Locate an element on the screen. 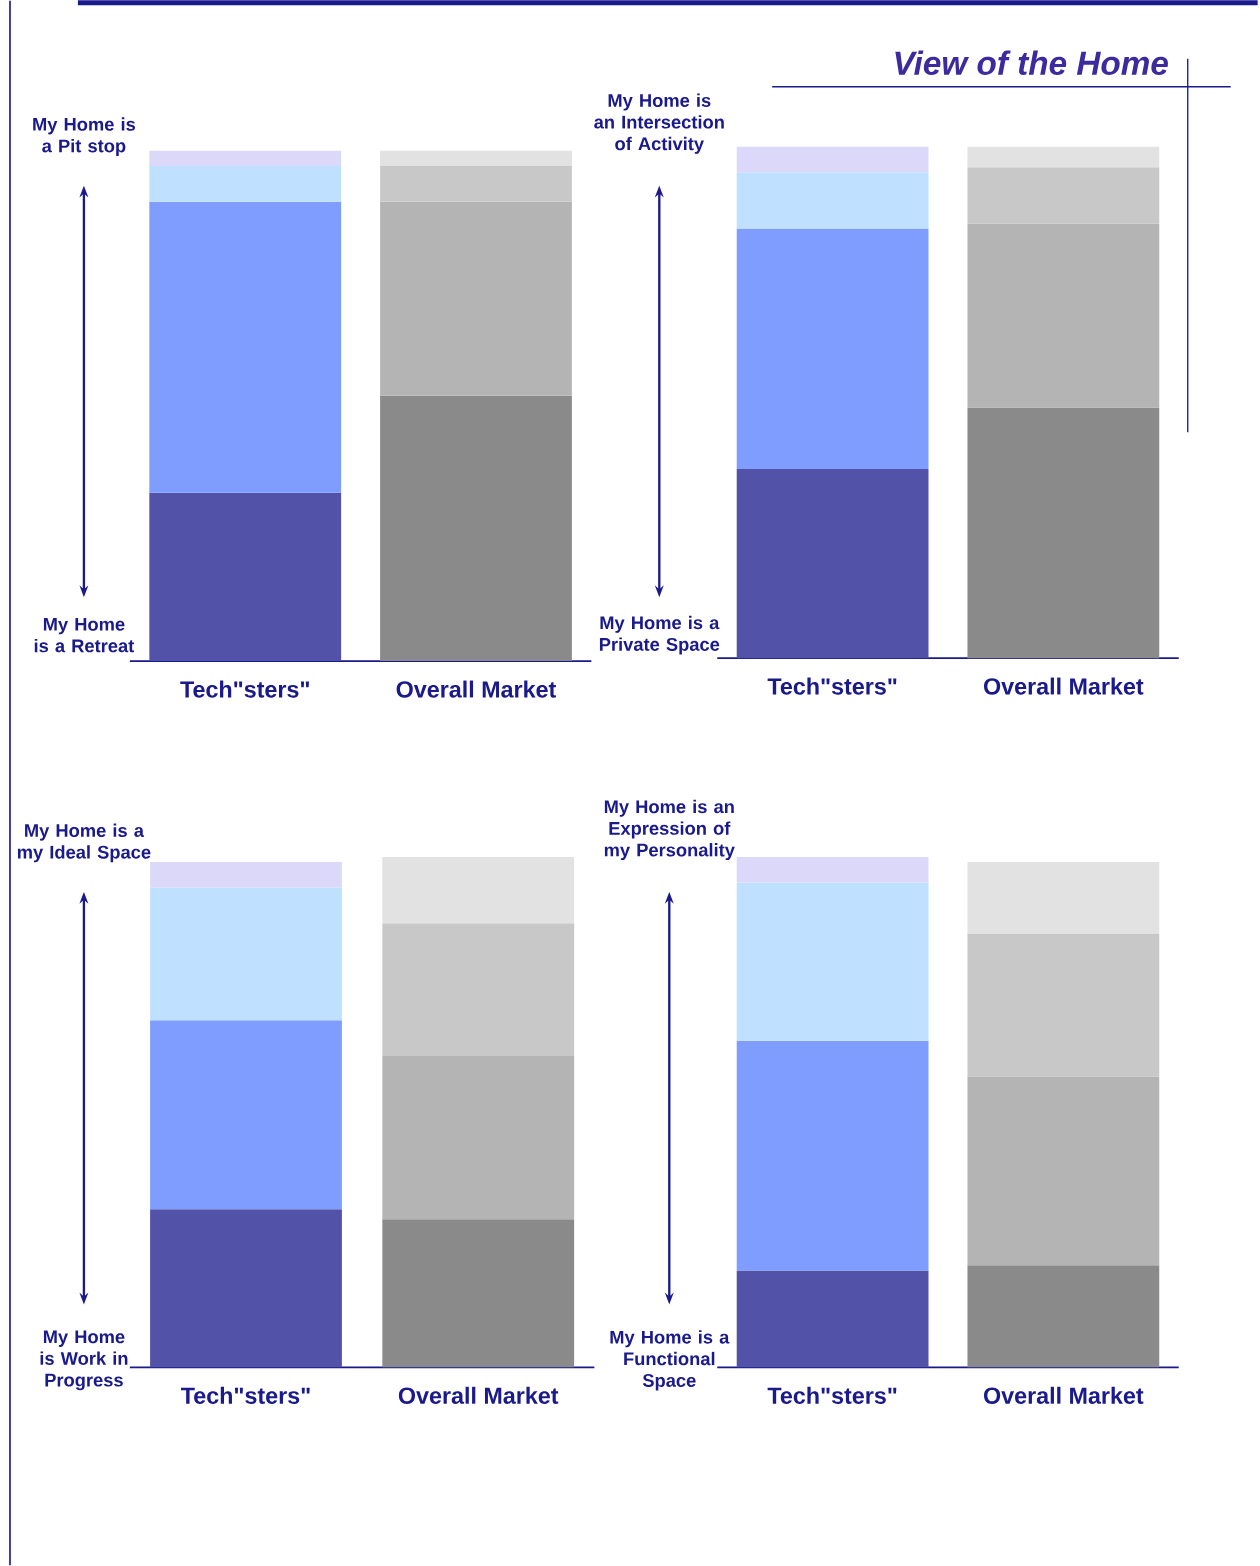 Image resolution: width=1260 pixels, height=1566 pixels. annotation: My Home is a my Ideal Space is located at coordinates (84, 843).